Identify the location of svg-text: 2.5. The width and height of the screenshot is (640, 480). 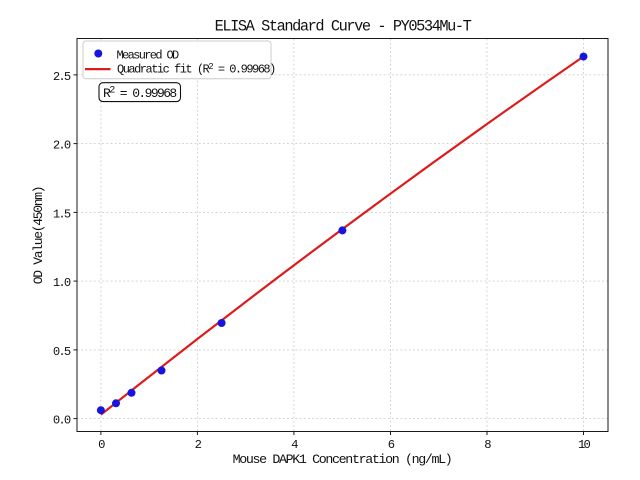
(62, 77).